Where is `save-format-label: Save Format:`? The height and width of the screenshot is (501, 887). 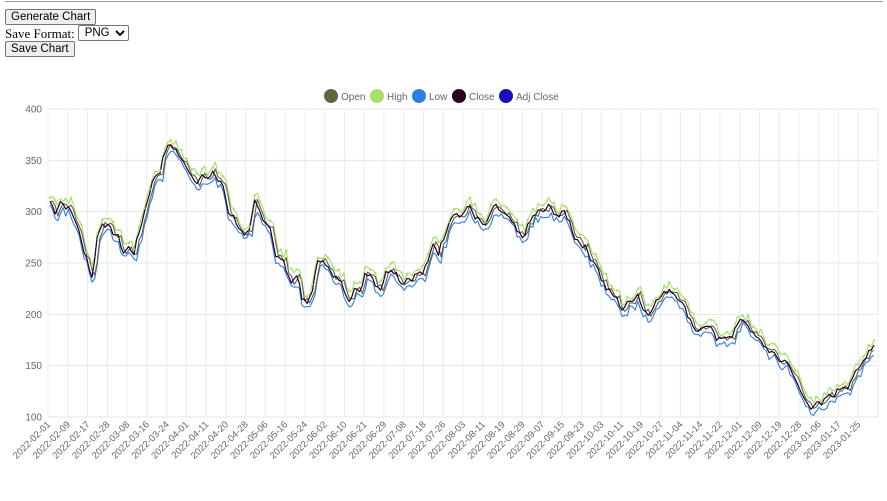
save-format-label: Save Format: is located at coordinates (40, 33).